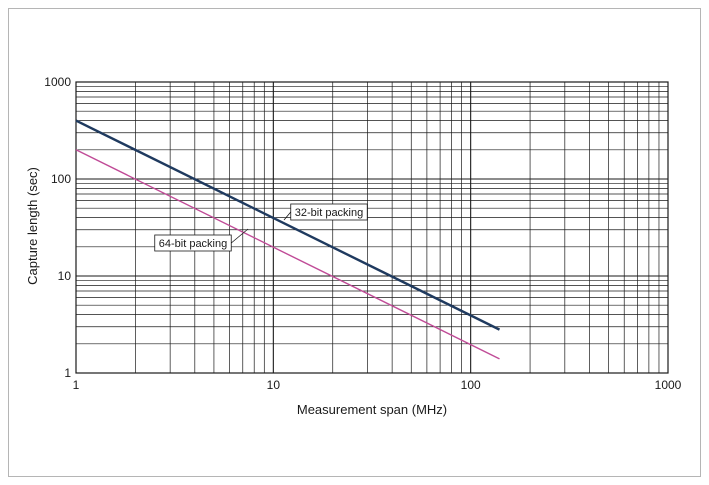 The width and height of the screenshot is (709, 485). Describe the element at coordinates (65, 276) in the screenshot. I see `y-tick-label: 10` at that location.